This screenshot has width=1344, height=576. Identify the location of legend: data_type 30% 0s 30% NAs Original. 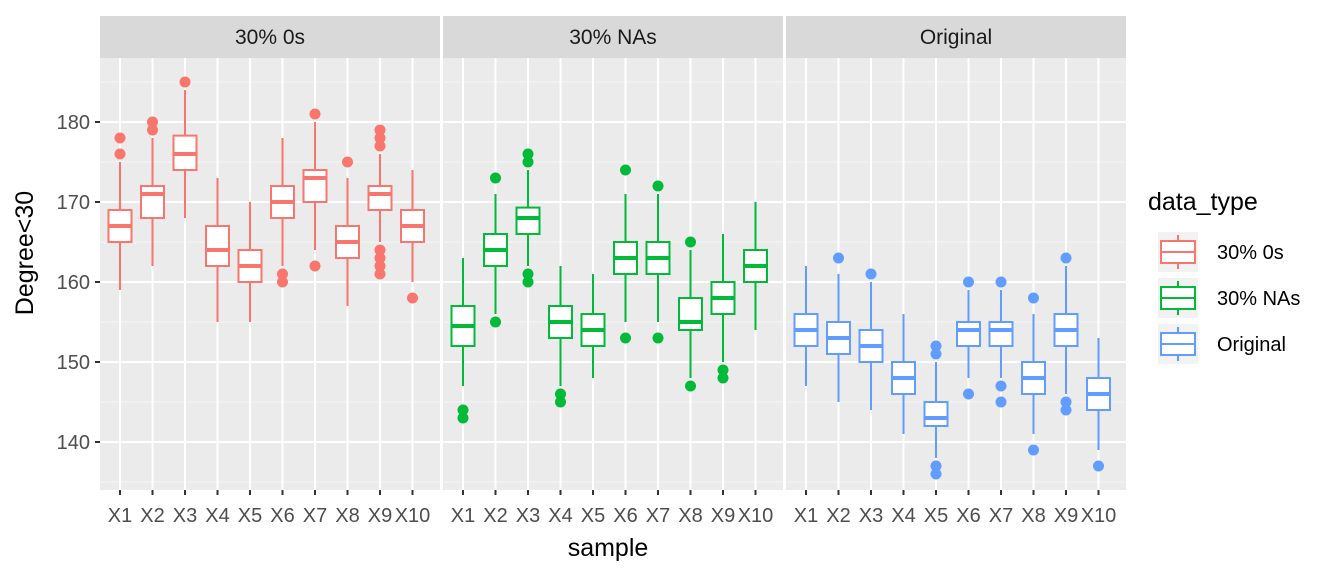
(1224, 276).